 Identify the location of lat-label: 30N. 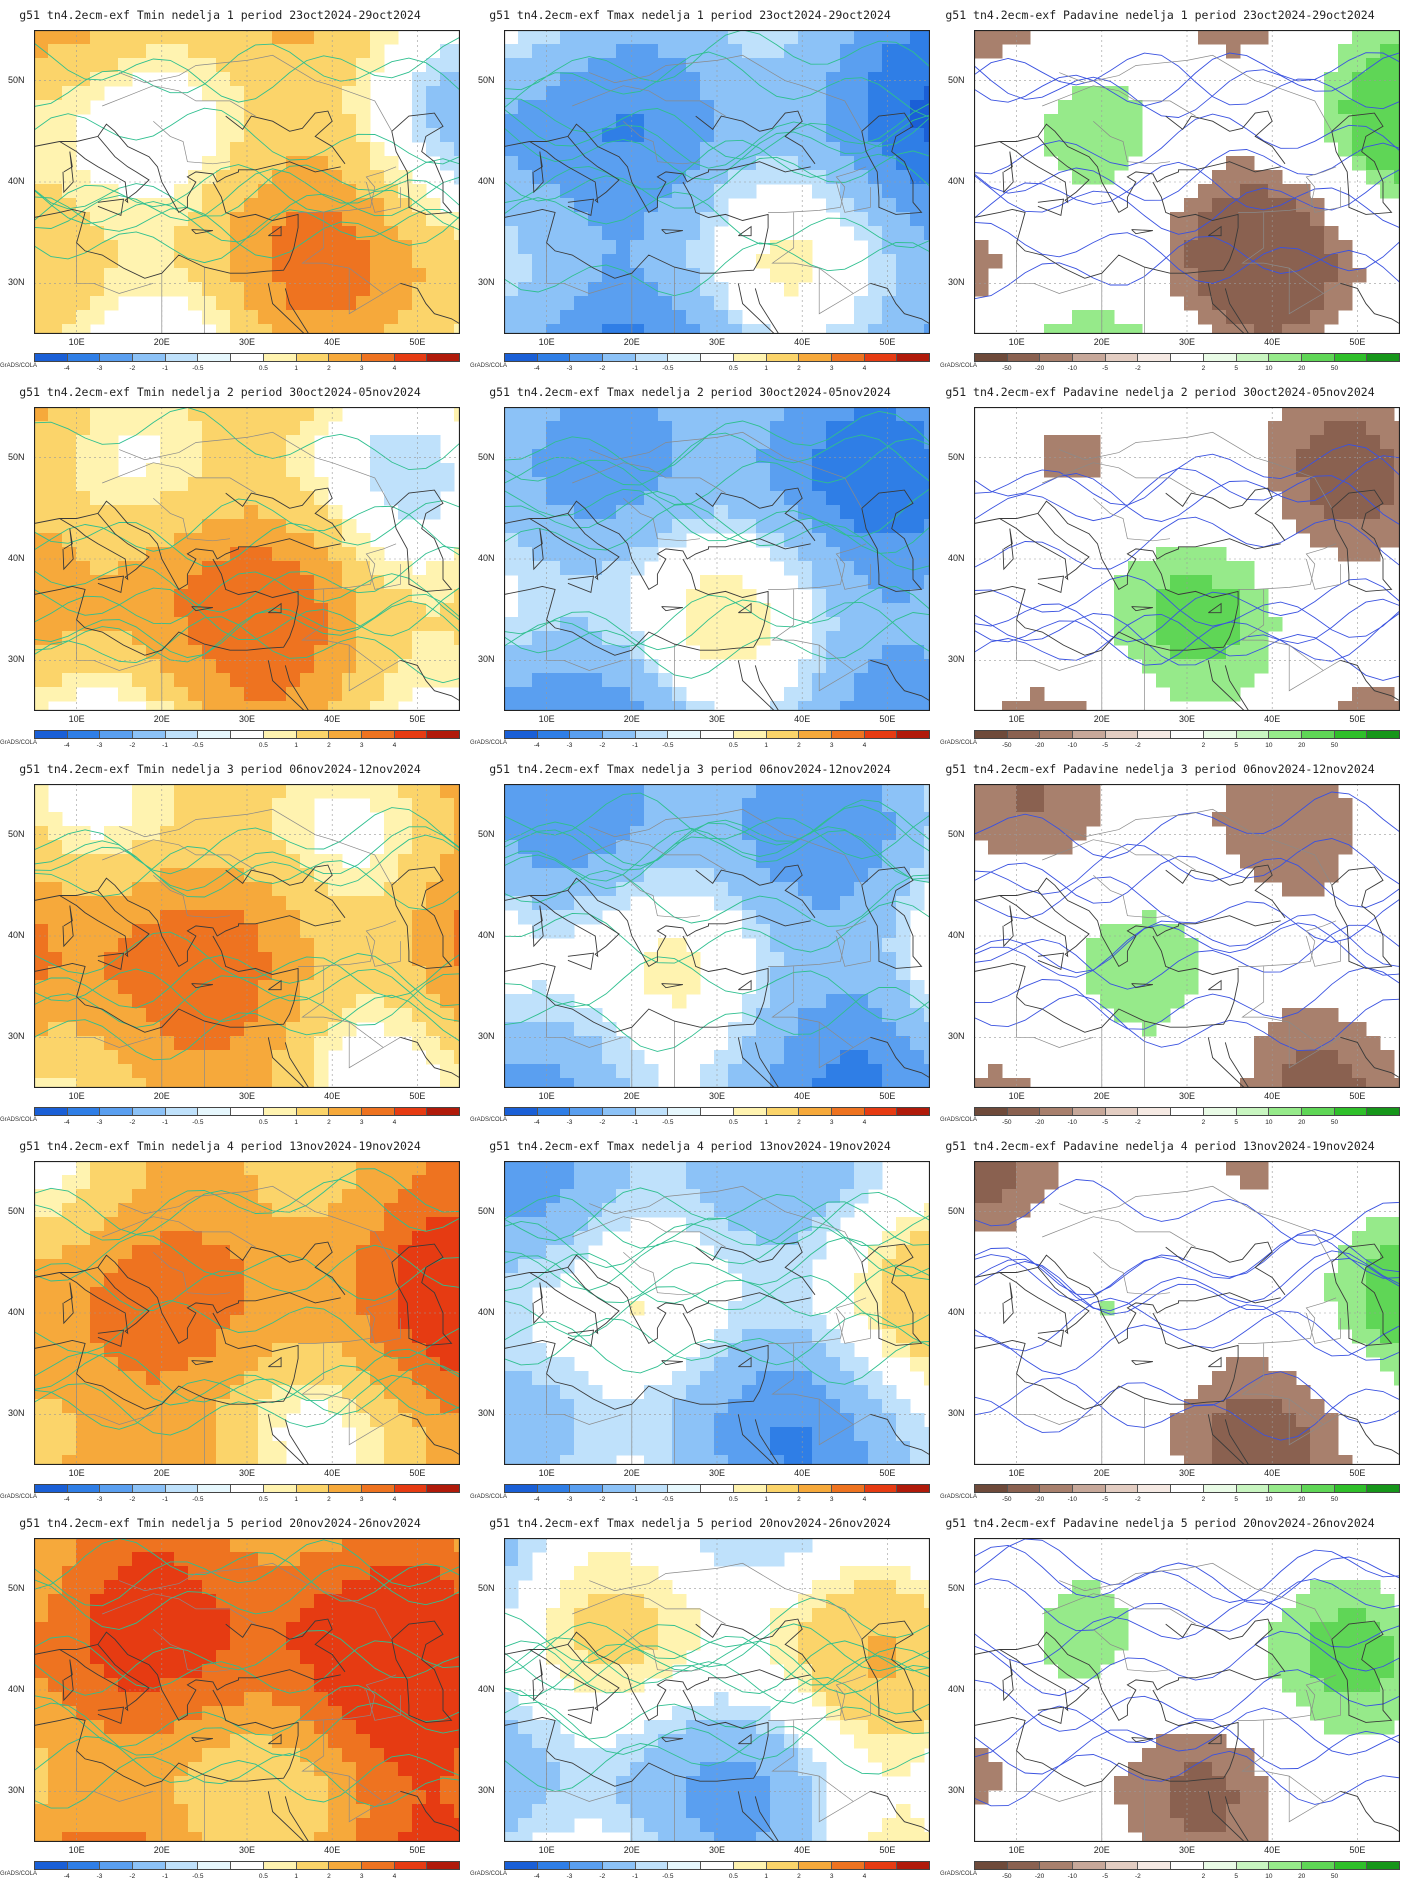
(16, 659).